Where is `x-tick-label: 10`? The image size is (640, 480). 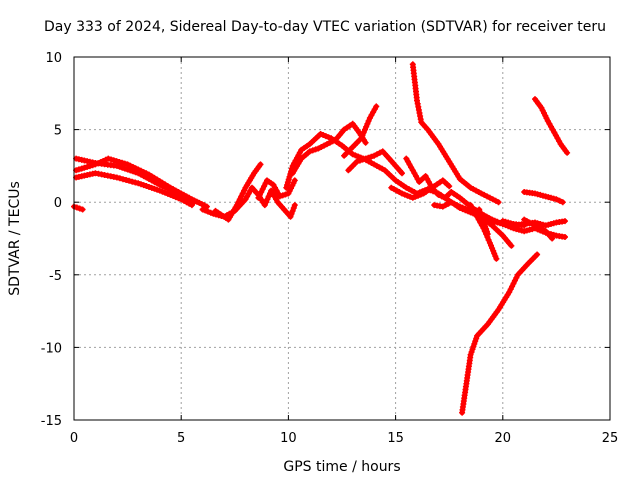
x-tick-label: 10 is located at coordinates (288, 438).